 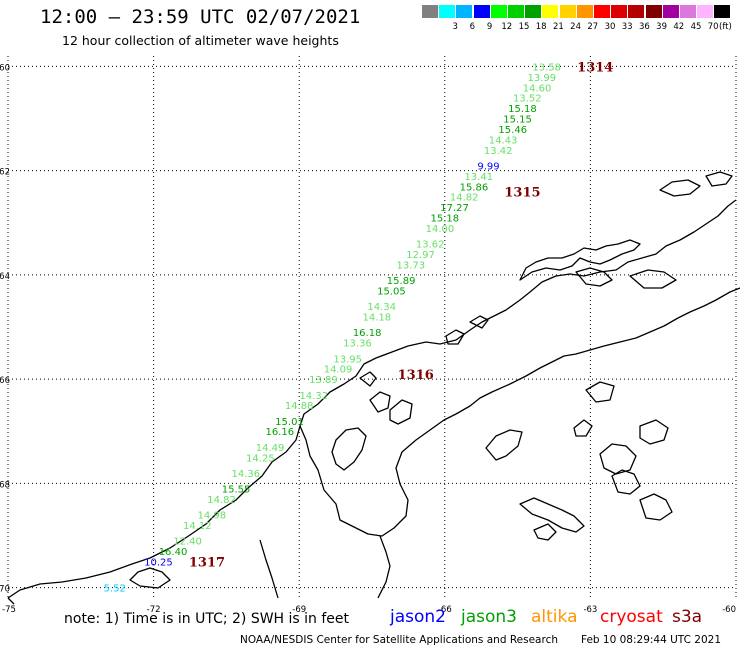 I want to click on longitude-tick-label: -60, so click(x=729, y=610).